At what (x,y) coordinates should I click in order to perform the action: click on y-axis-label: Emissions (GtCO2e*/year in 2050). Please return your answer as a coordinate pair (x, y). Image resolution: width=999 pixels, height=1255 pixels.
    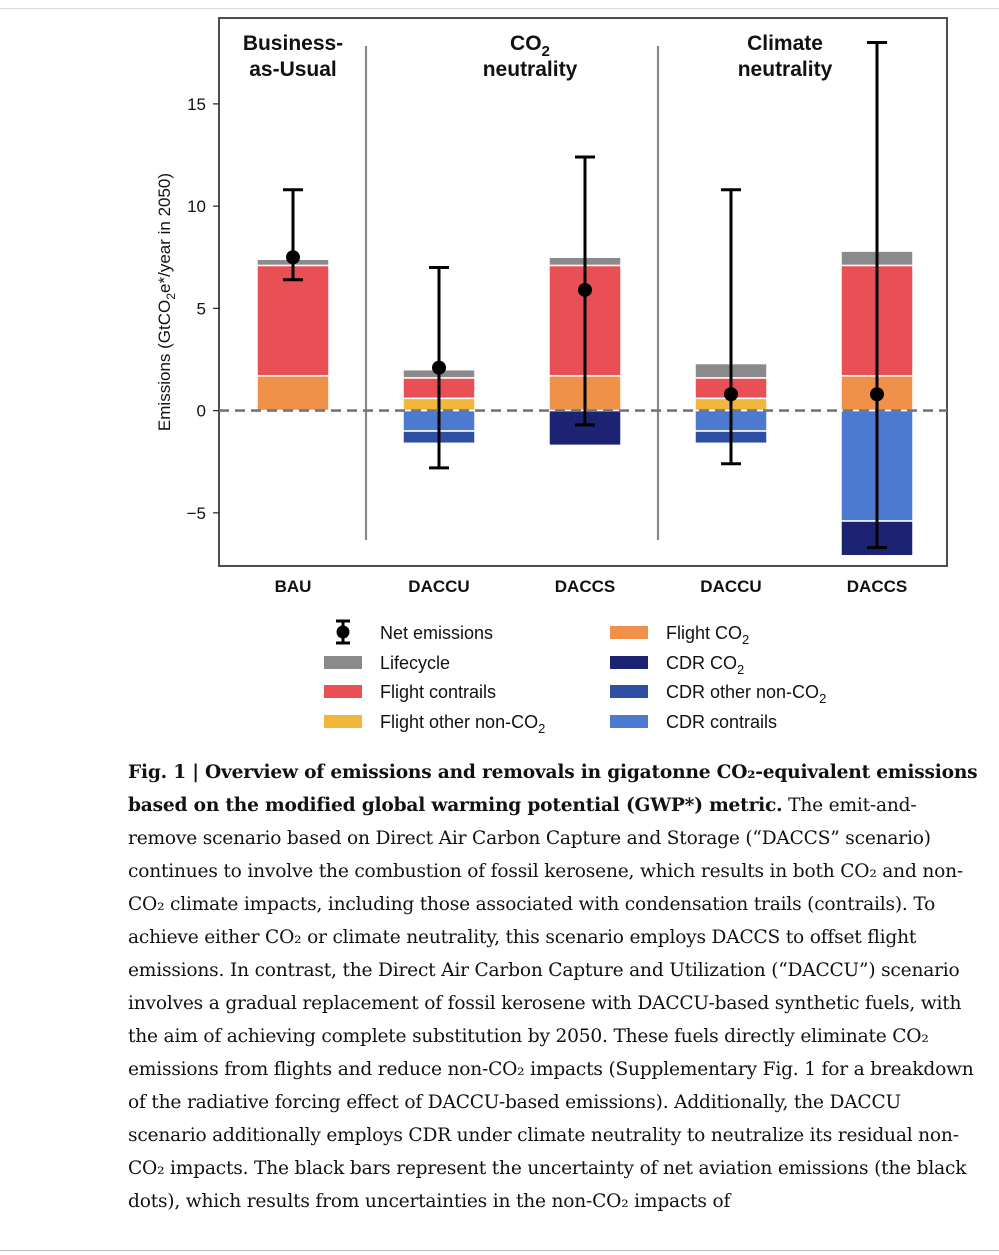
    Looking at the image, I should click on (166, 302).